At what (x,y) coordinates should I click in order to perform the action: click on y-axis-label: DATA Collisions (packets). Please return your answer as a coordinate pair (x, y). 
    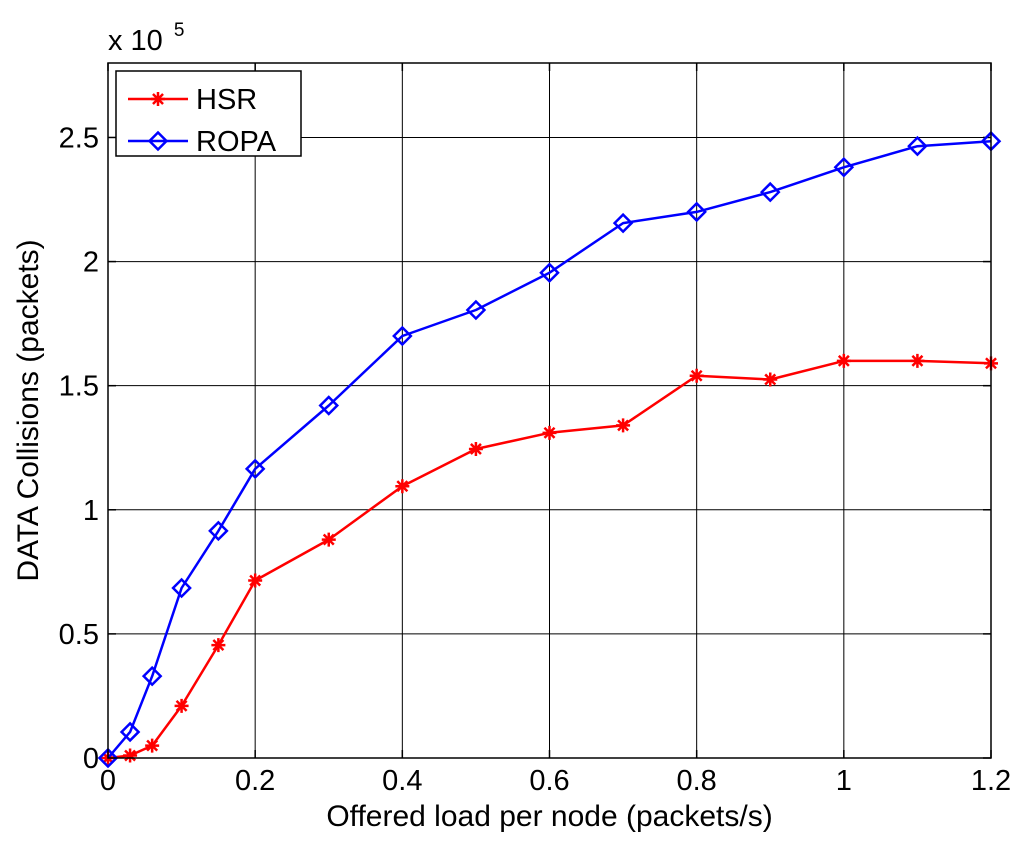
    Looking at the image, I should click on (28, 410).